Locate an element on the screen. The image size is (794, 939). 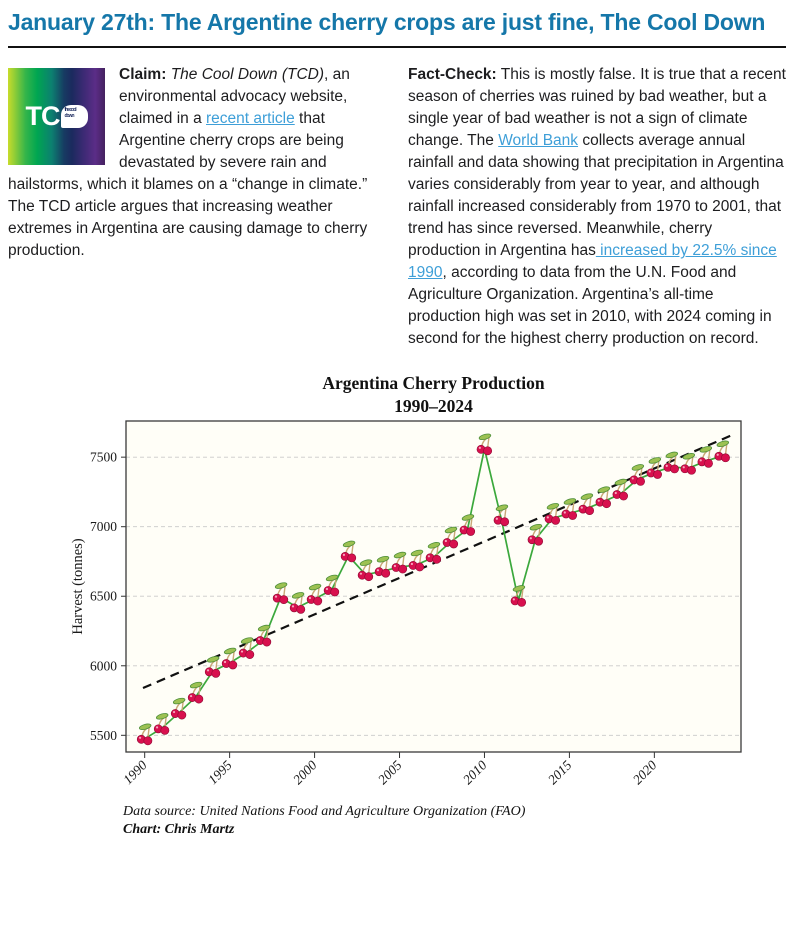
x-tick-label: 2010 is located at coordinates (475, 772).